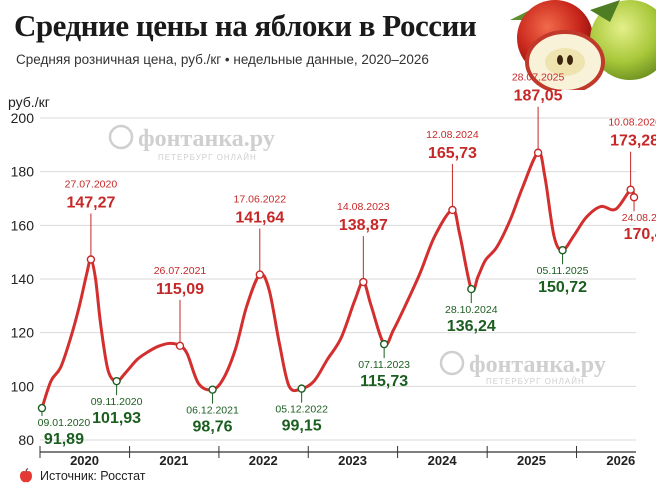 The width and height of the screenshot is (656, 492). What do you see at coordinates (260, 200) in the screenshot?
I see `annotation-date: 17.06.2022` at bounding box center [260, 200].